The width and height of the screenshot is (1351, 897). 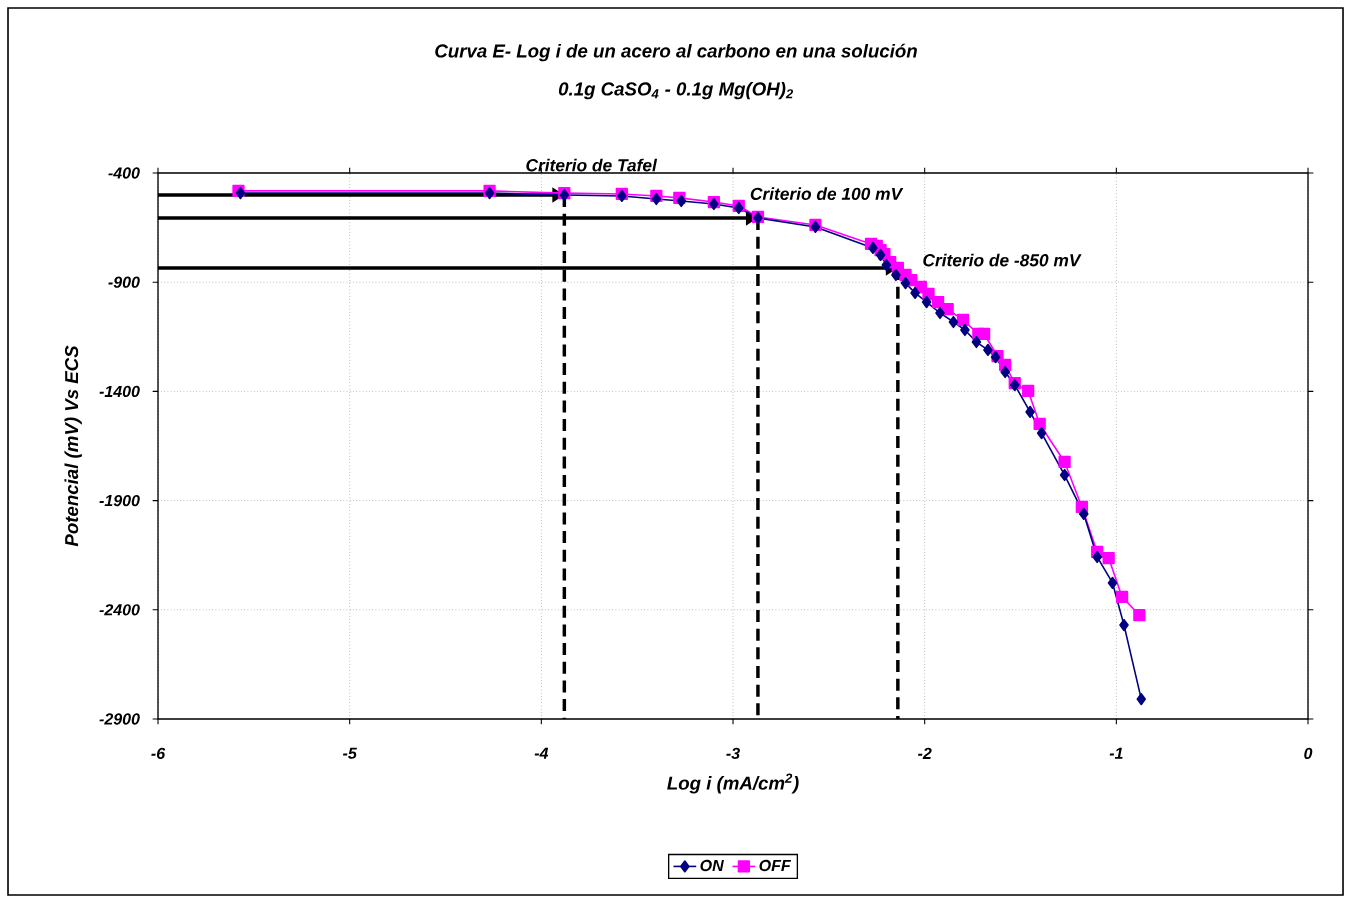 I want to click on annotation: Criterio de 100 mV, so click(x=827, y=194).